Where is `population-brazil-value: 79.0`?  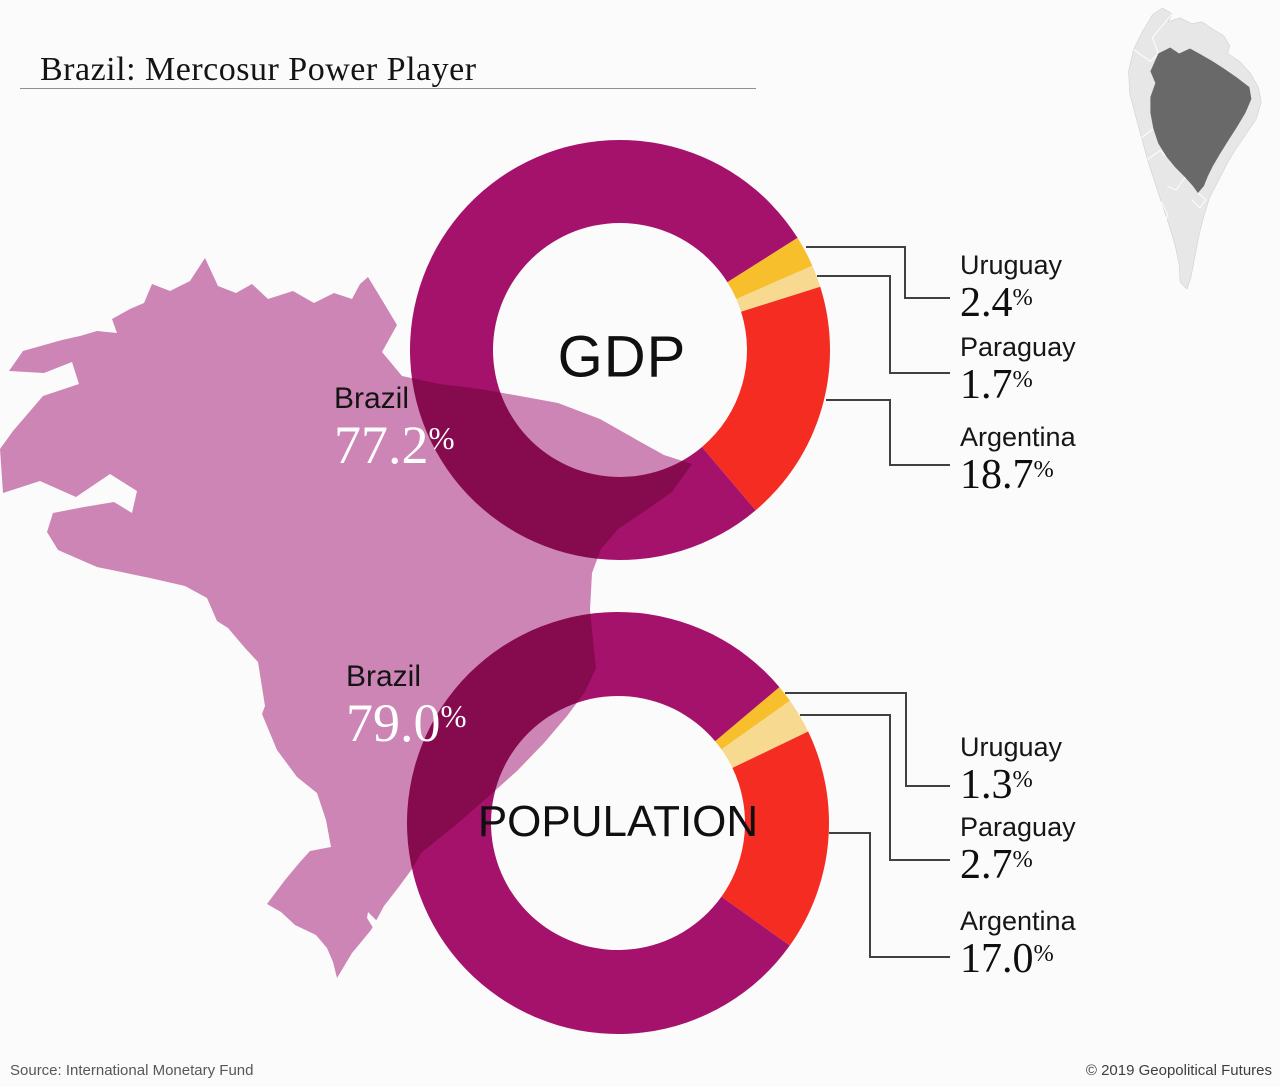 population-brazil-value: 79.0 is located at coordinates (393, 723).